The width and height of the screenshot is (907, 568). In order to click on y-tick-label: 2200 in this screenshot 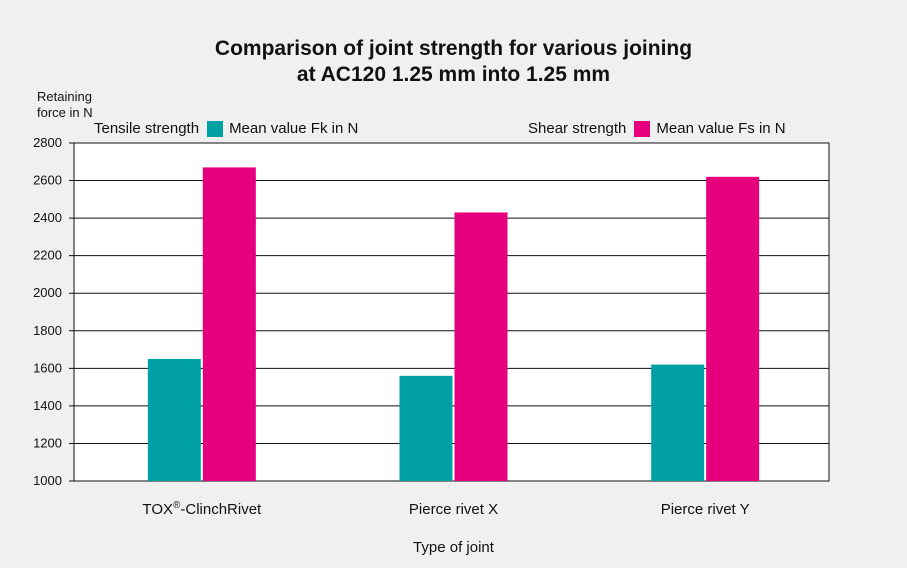, I will do `click(47, 255)`.